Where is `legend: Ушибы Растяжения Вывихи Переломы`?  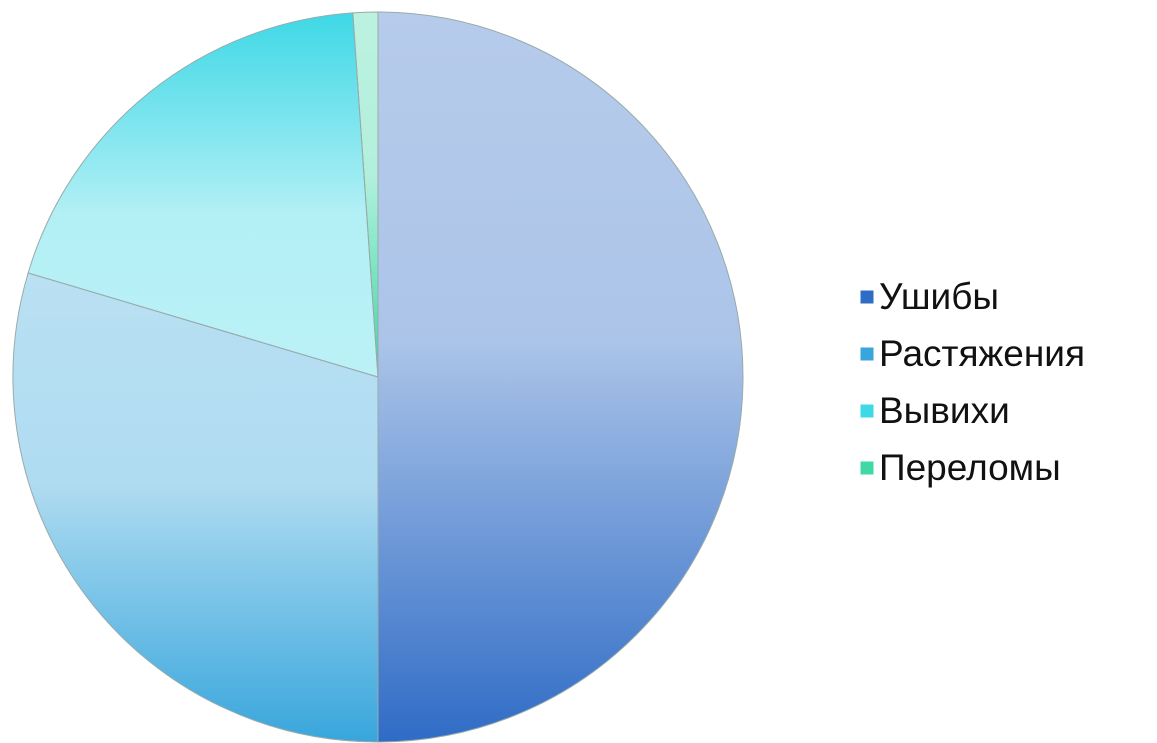 legend: Ушибы Растяжения Вывихи Переломы is located at coordinates (972, 382).